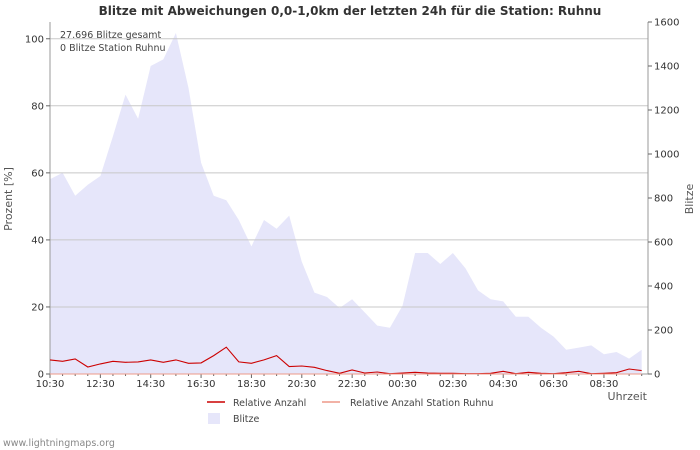  I want to click on tick-label-x-1030: 10:30, so click(50, 384).